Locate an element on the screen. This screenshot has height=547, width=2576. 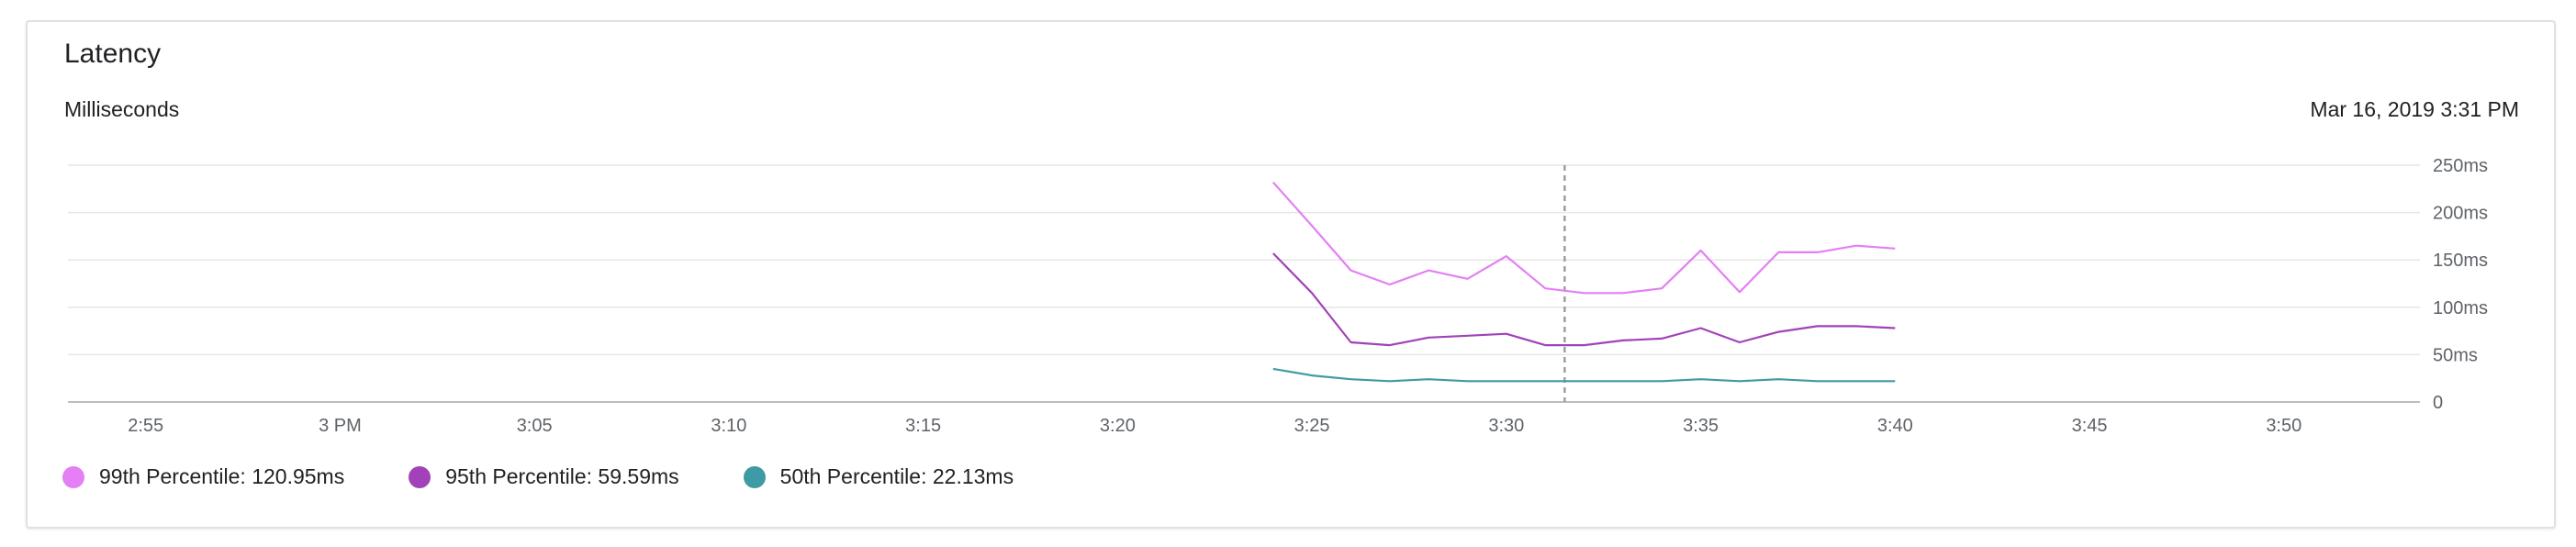
x-tick-label: 3:50 is located at coordinates (2284, 426).